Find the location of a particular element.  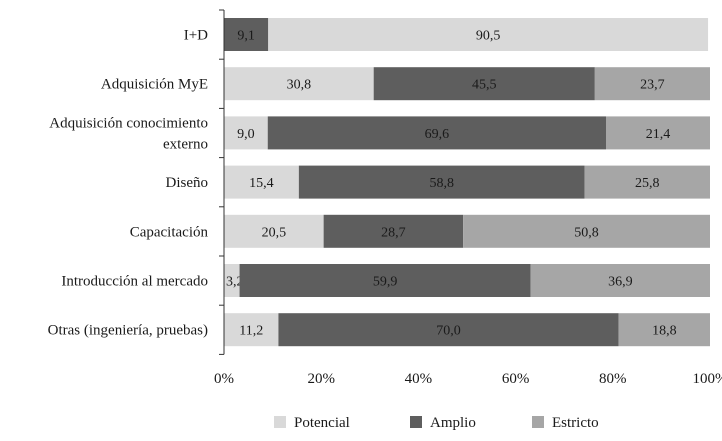

data-label: 21,4 is located at coordinates (658, 134).